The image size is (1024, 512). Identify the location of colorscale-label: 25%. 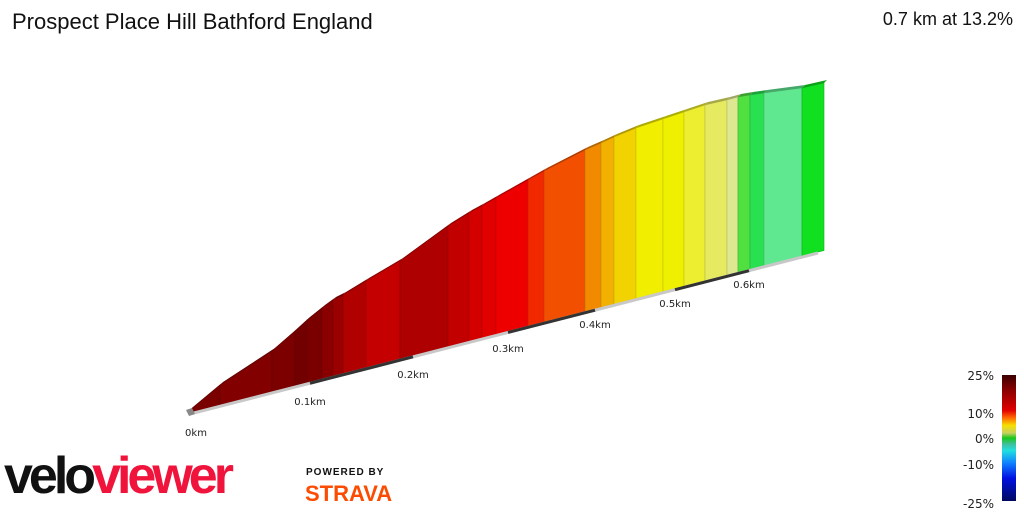
(980, 376).